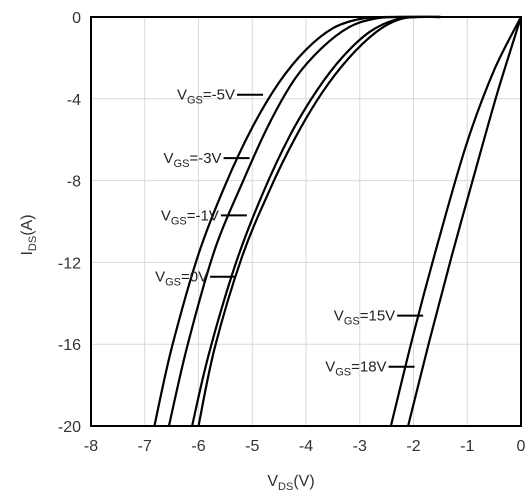 This screenshot has height=493, width=529. Describe the element at coordinates (69, 223) in the screenshot. I see `y-tick-labels: 0 -4 -8 -12 -16 -20` at that location.